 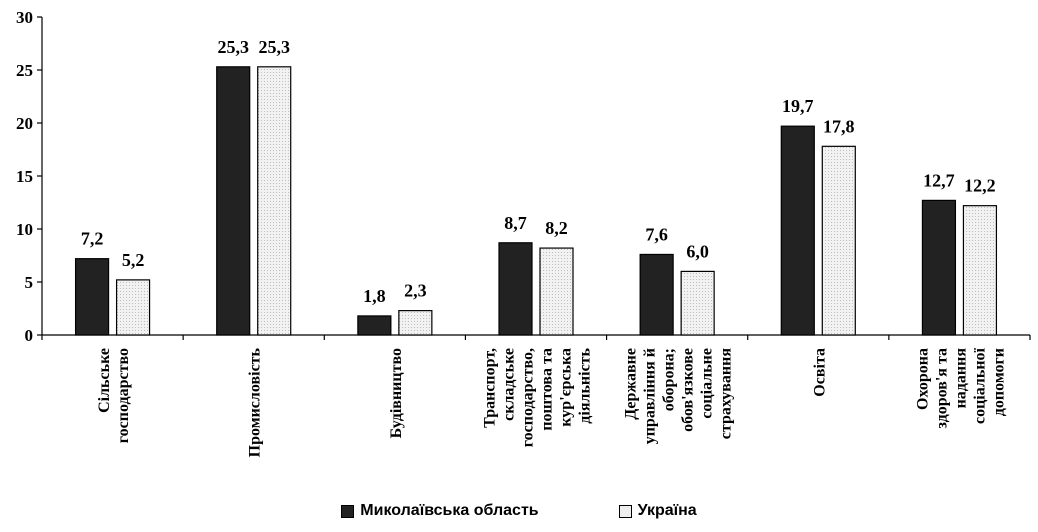 I want to click on legend-swatch-ukraine, so click(x=625, y=511).